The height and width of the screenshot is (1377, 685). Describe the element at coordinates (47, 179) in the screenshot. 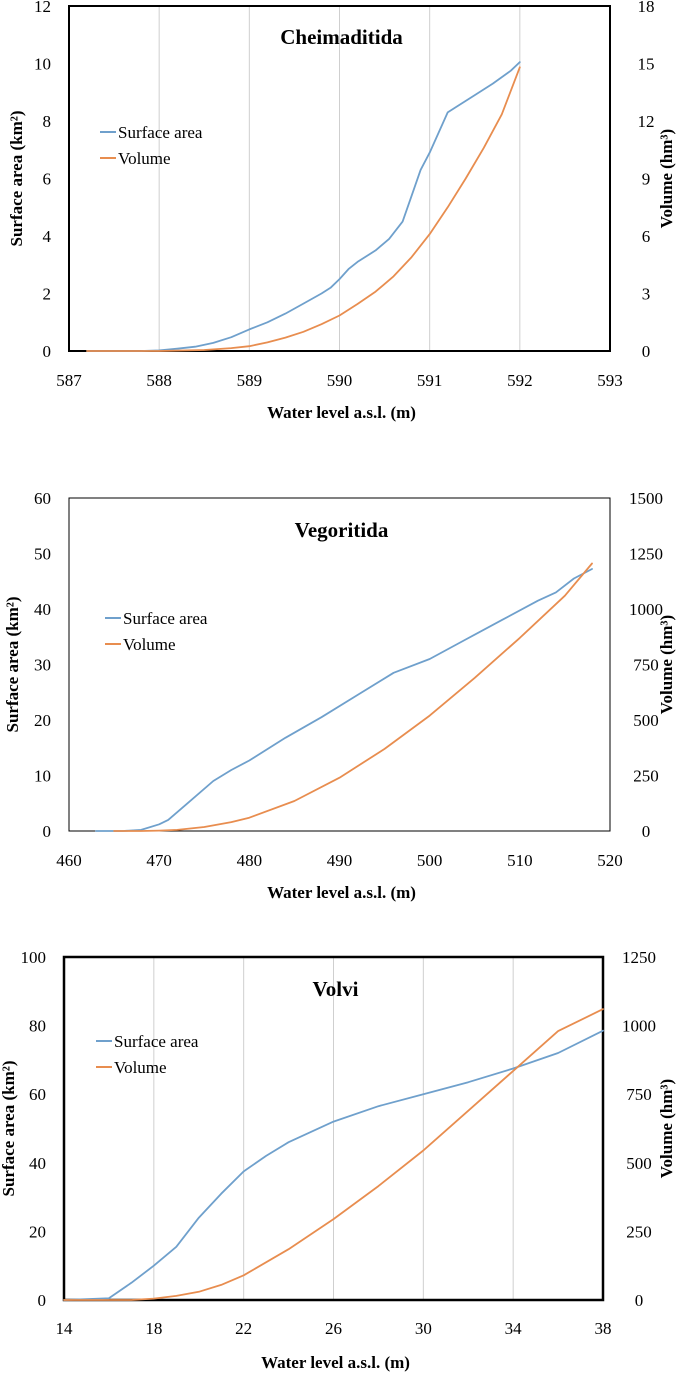

I see `y-tick-label: 6` at that location.